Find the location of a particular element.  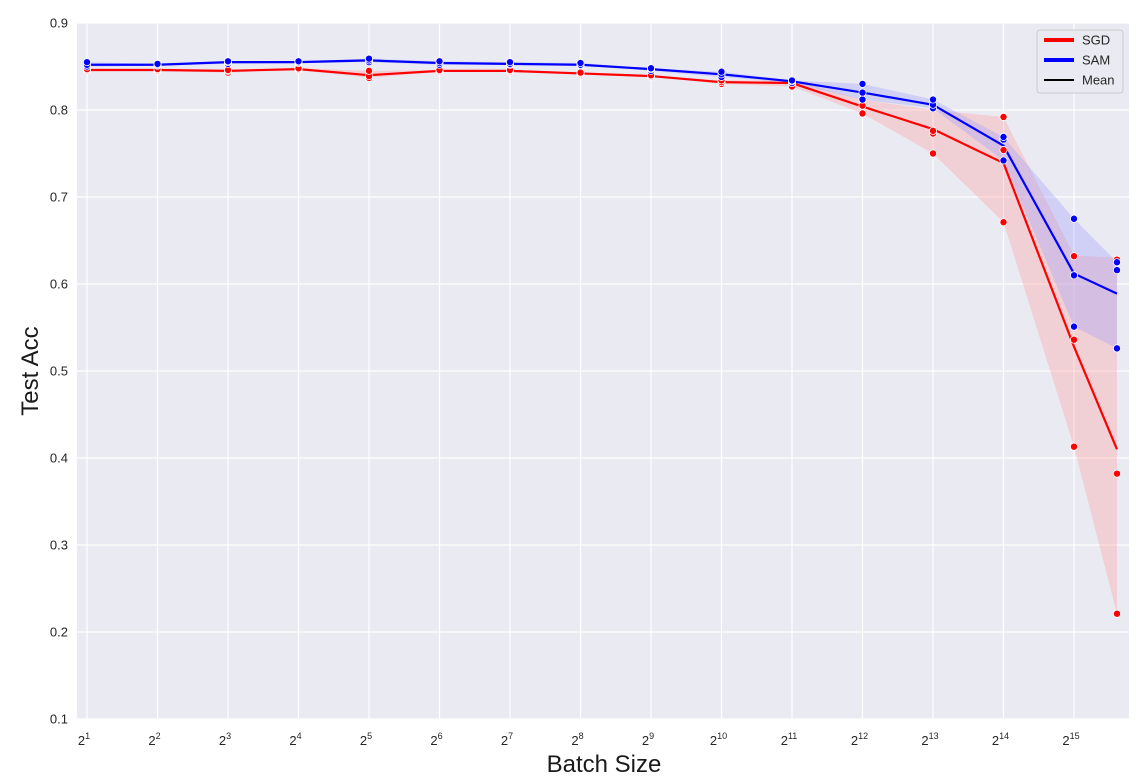

legend-label-mean: Mean is located at coordinates (1098, 80).